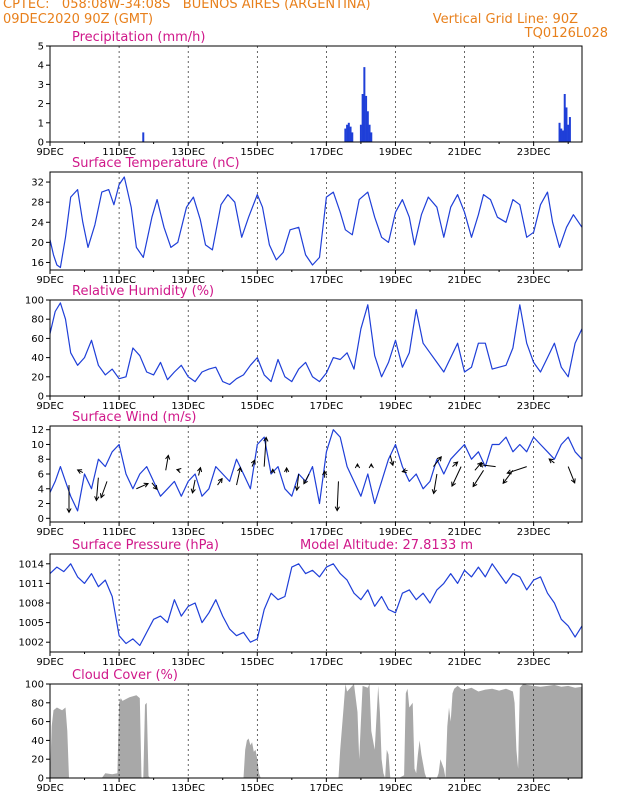 Image resolution: width=618 pixels, height=800 pixels. I want to click on wind-xtick-label: 23DEC, so click(534, 532).